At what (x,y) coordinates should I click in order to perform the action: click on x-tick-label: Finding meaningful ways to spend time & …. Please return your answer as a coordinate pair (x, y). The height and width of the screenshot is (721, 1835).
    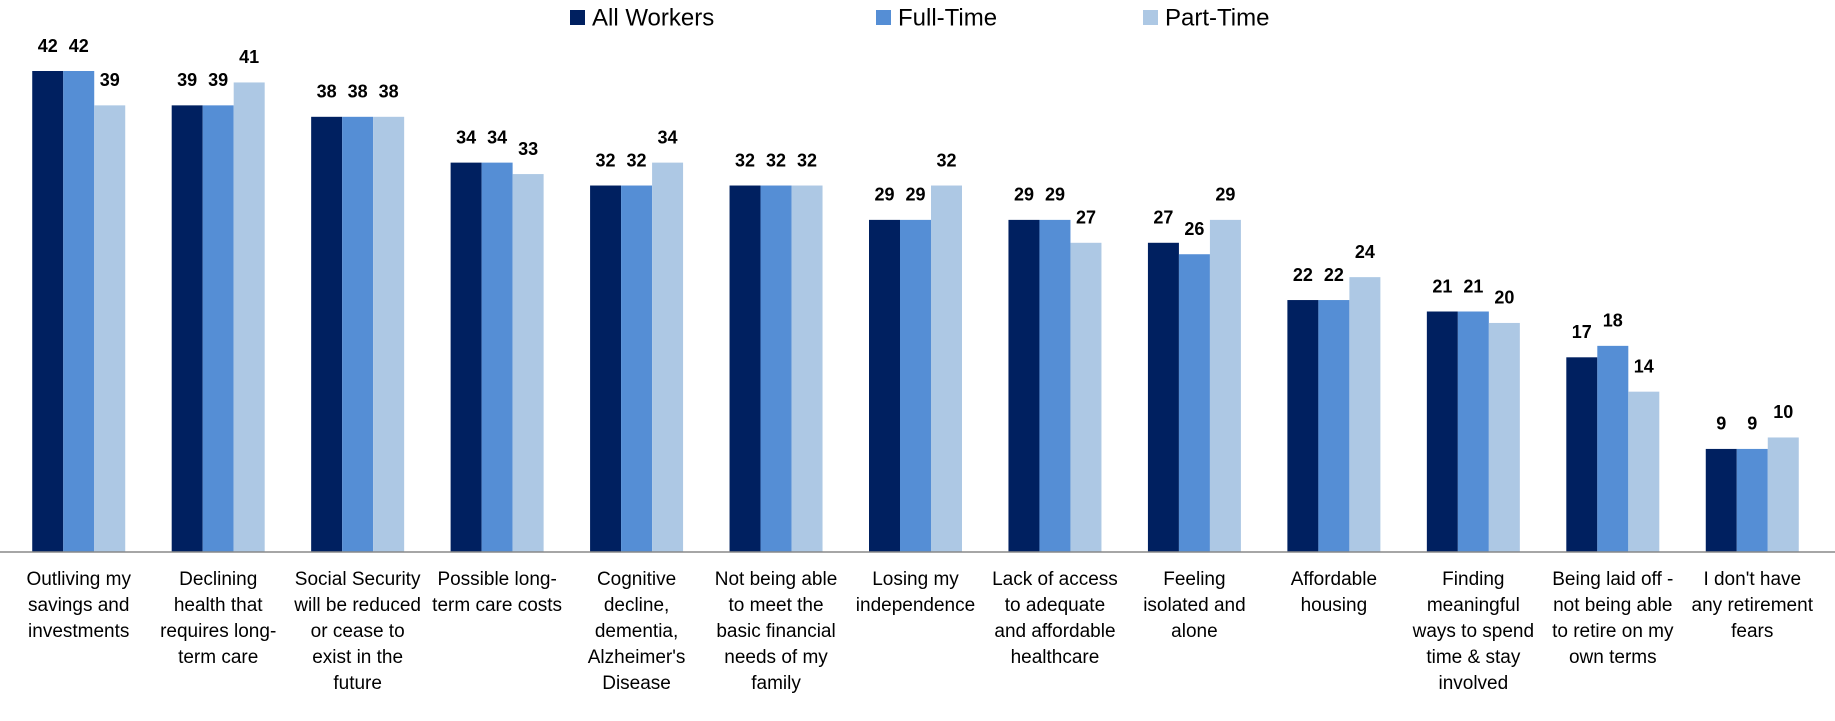
    Looking at the image, I should click on (1473, 631).